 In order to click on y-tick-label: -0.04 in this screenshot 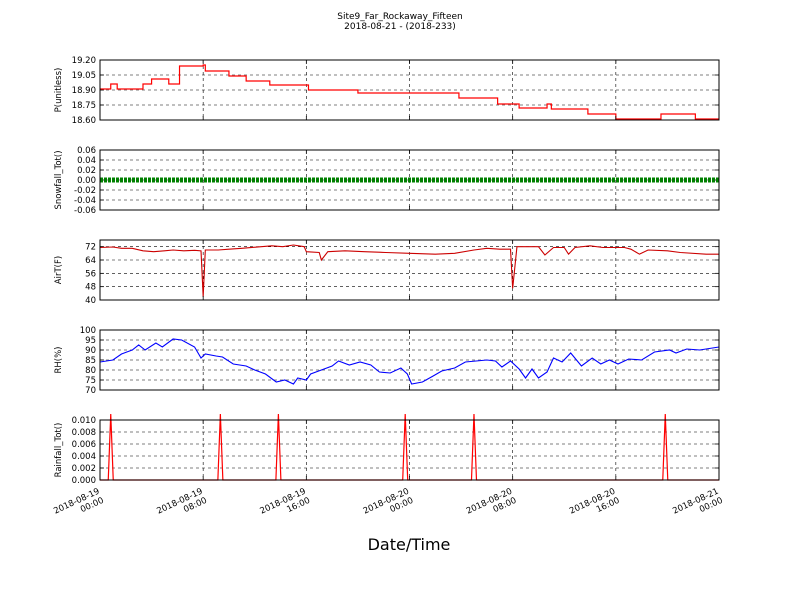, I will do `click(85, 201)`.